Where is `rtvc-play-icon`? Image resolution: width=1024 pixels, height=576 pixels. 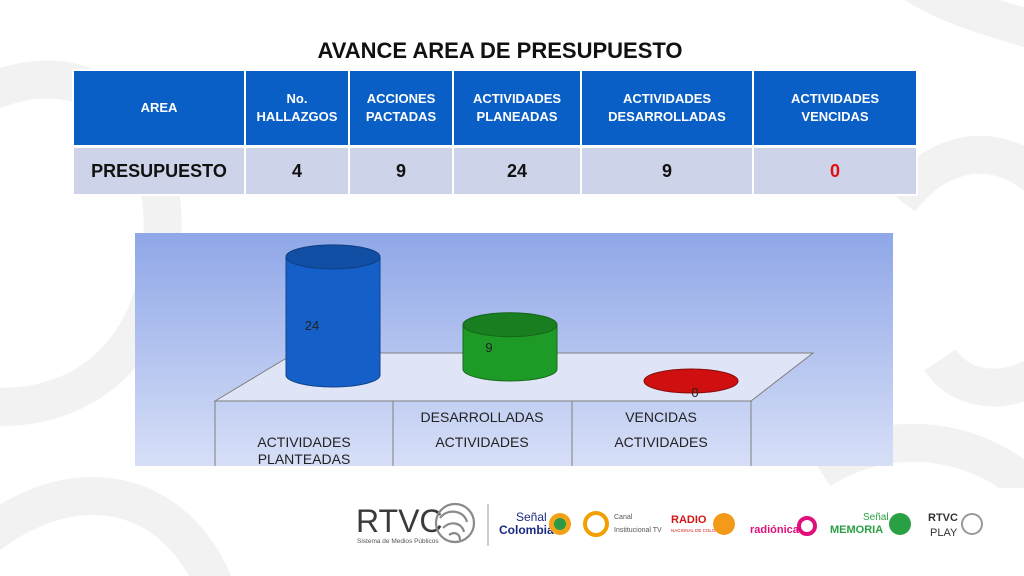
rtvc-play-icon is located at coordinates (972, 524).